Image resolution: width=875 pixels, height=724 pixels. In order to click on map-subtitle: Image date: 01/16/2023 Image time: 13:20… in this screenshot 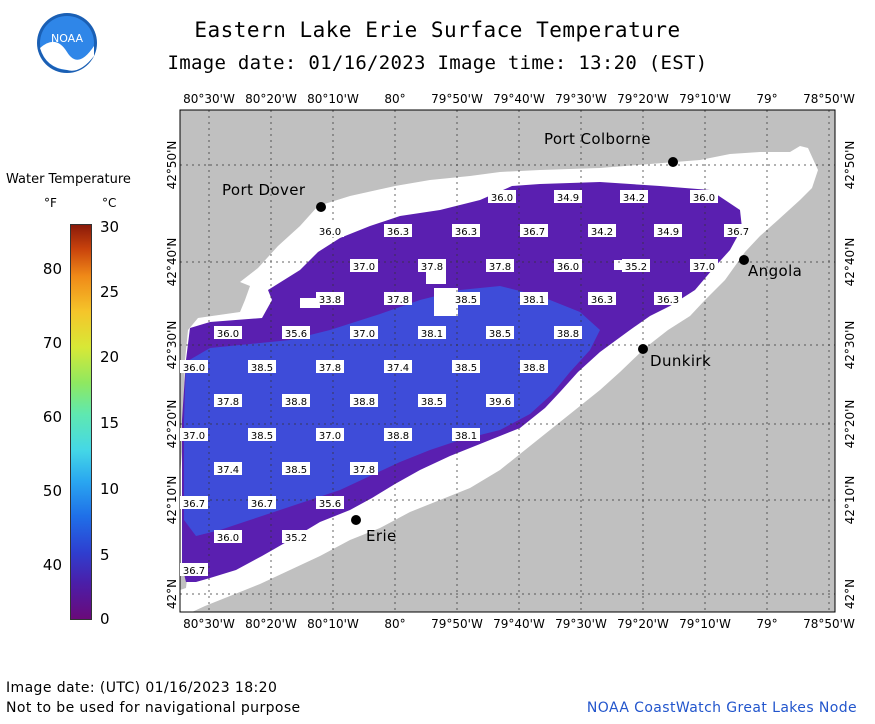, I will do `click(437, 63)`.